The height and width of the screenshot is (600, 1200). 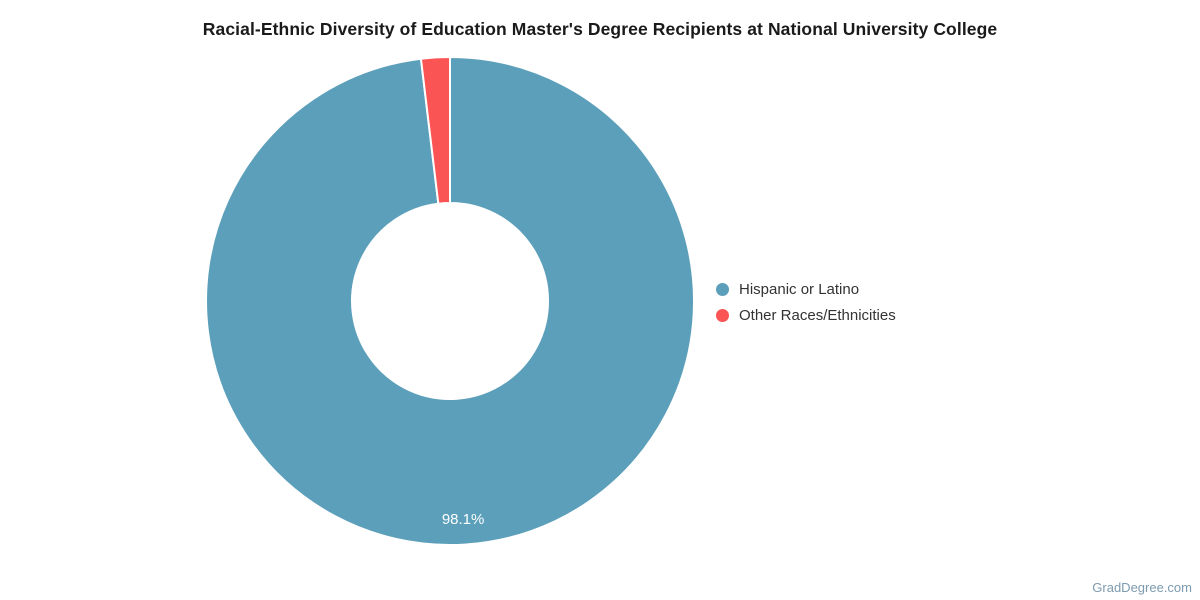 I want to click on pie-slice-other-races-ethnicities, so click(x=435, y=130).